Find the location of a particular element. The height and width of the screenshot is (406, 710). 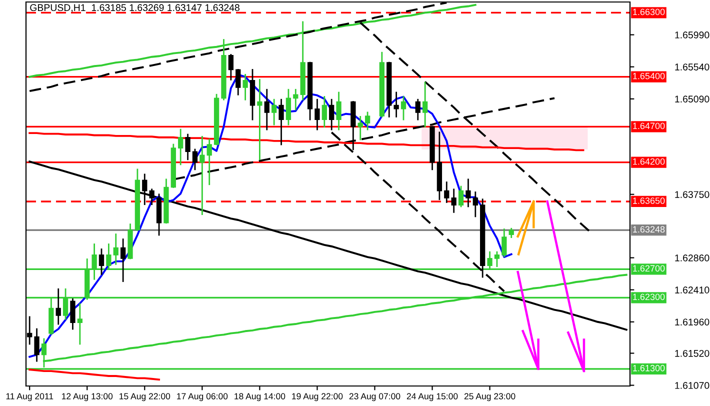

ref-line-label: 1.66300 is located at coordinates (649, 12).